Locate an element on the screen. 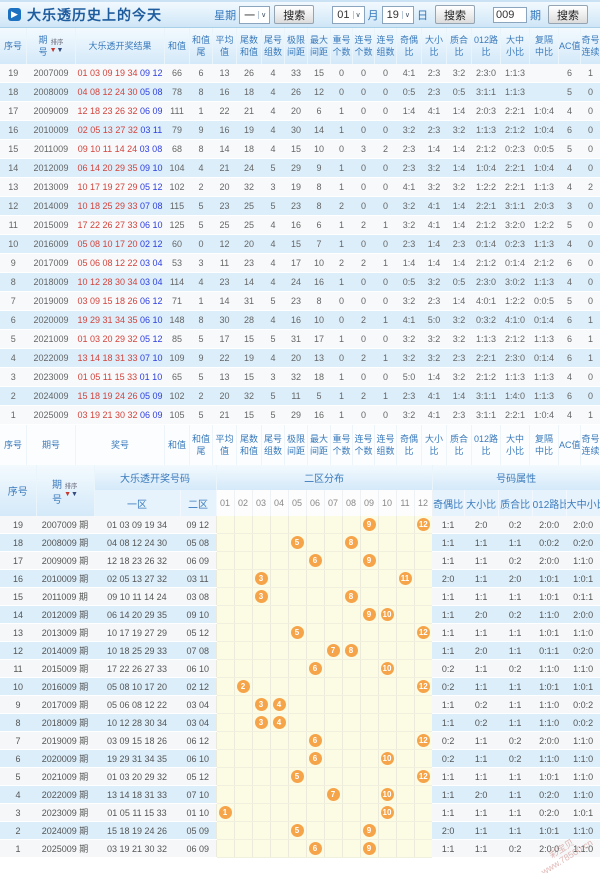  t1-stat: 3:2:0 is located at coordinates (515, 225).